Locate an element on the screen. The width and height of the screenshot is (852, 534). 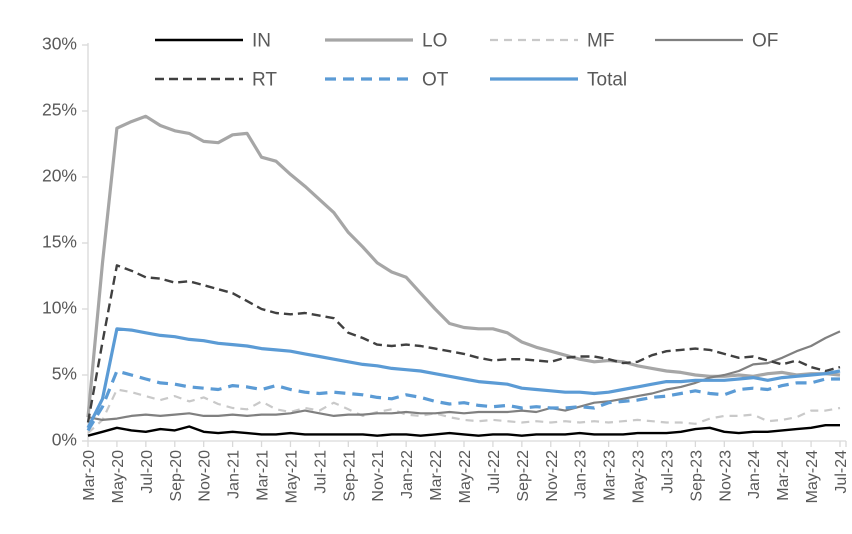
x-tick-label: Nov-20 is located at coordinates (205, 476).